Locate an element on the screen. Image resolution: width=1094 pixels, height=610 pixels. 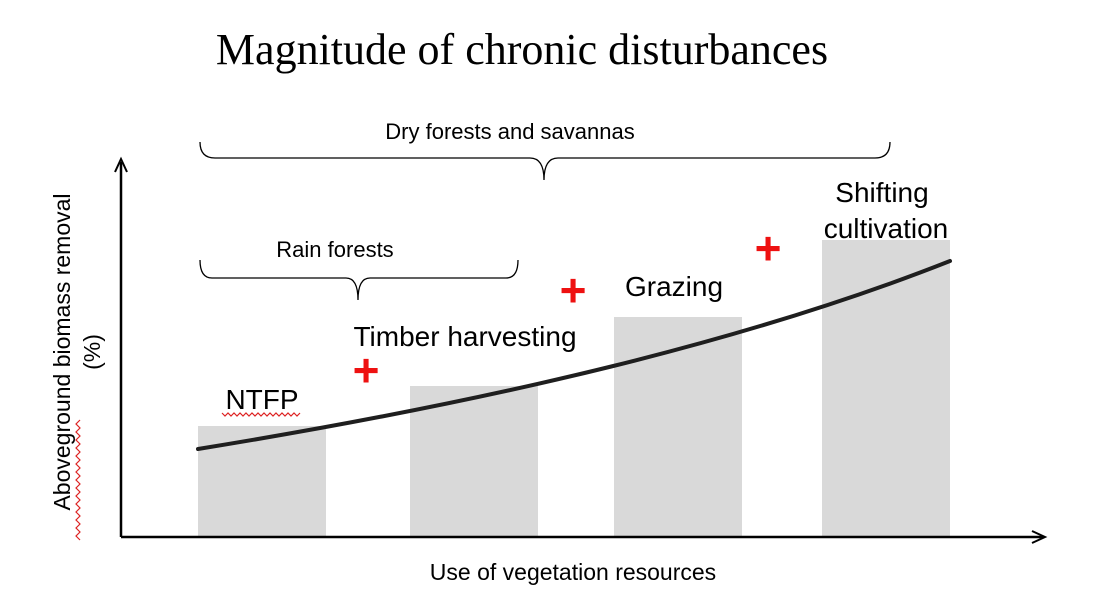
diagram-title: Magnitude of chronic disturbances is located at coordinates (522, 49).